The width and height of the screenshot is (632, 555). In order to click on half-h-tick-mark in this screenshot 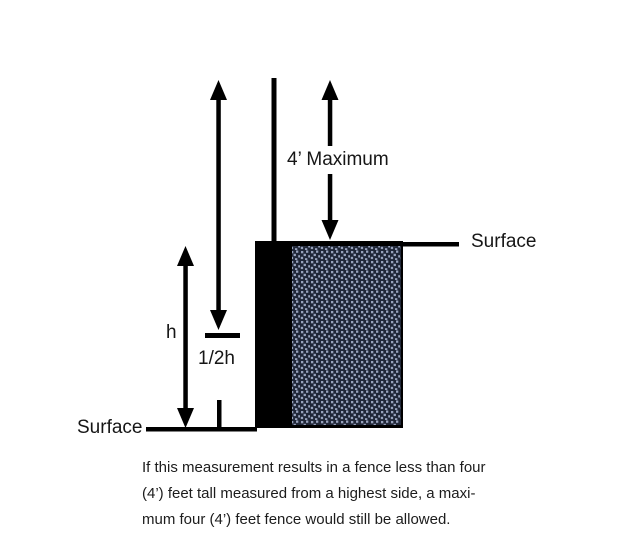, I will do `click(222, 335)`.